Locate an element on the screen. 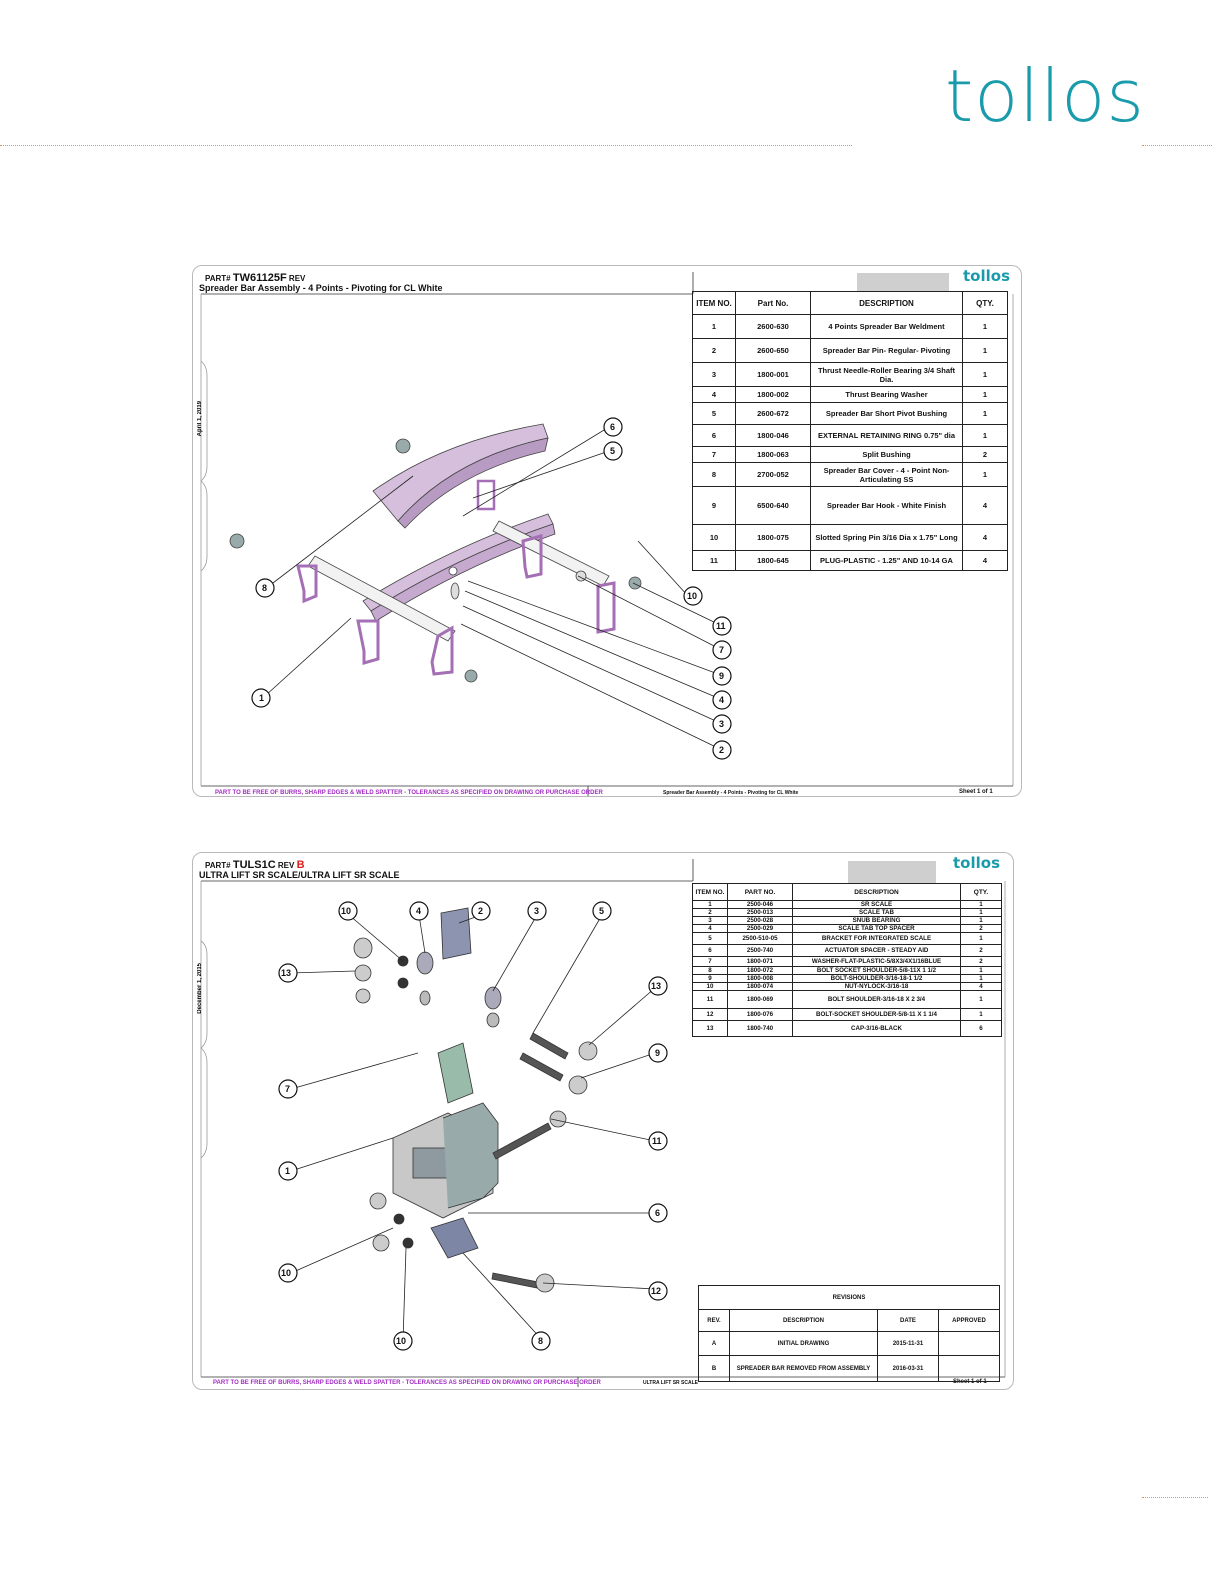 The height and width of the screenshot is (1585, 1225). bom-item: 11 is located at coordinates (710, 999).